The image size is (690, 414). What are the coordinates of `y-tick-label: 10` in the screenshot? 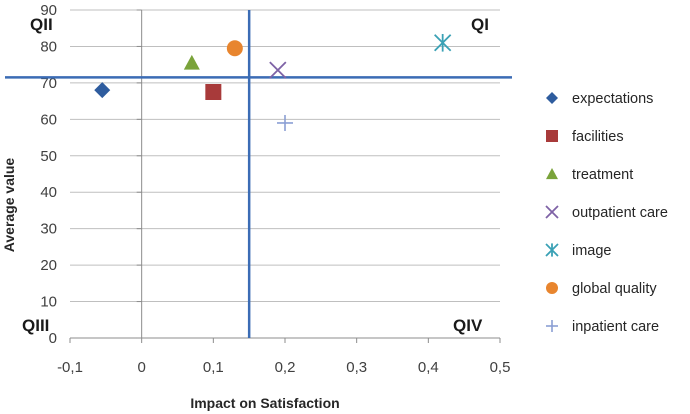 It's located at (48, 302).